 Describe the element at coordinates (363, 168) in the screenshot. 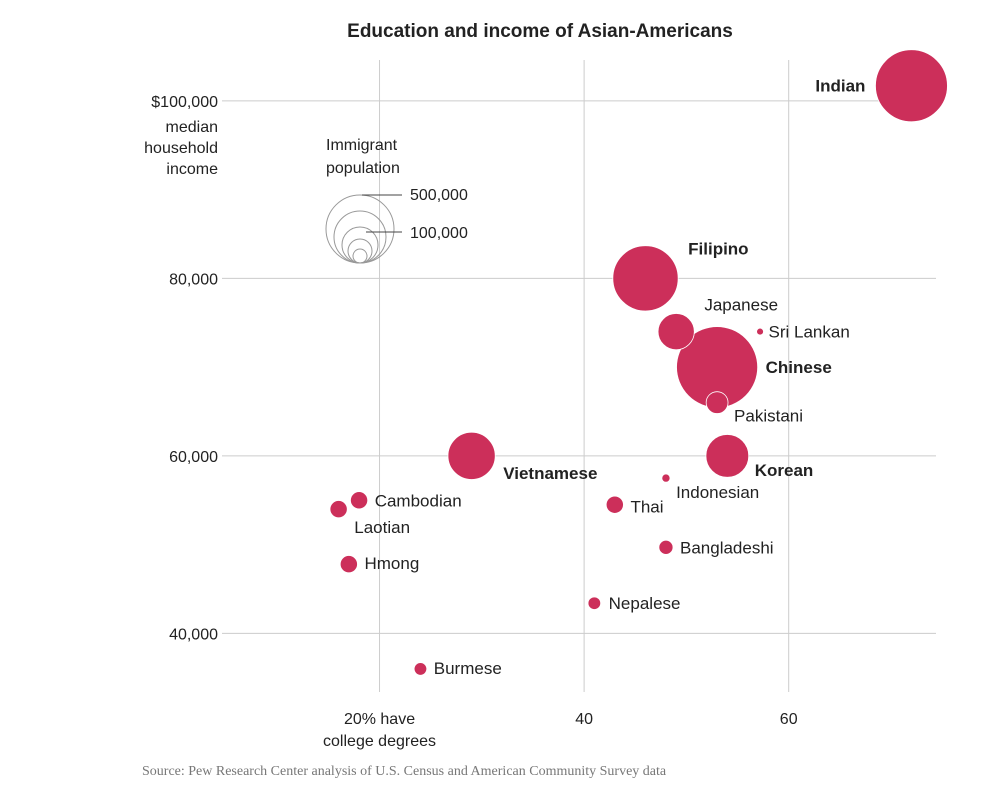

I see `legend-title-line: population` at that location.